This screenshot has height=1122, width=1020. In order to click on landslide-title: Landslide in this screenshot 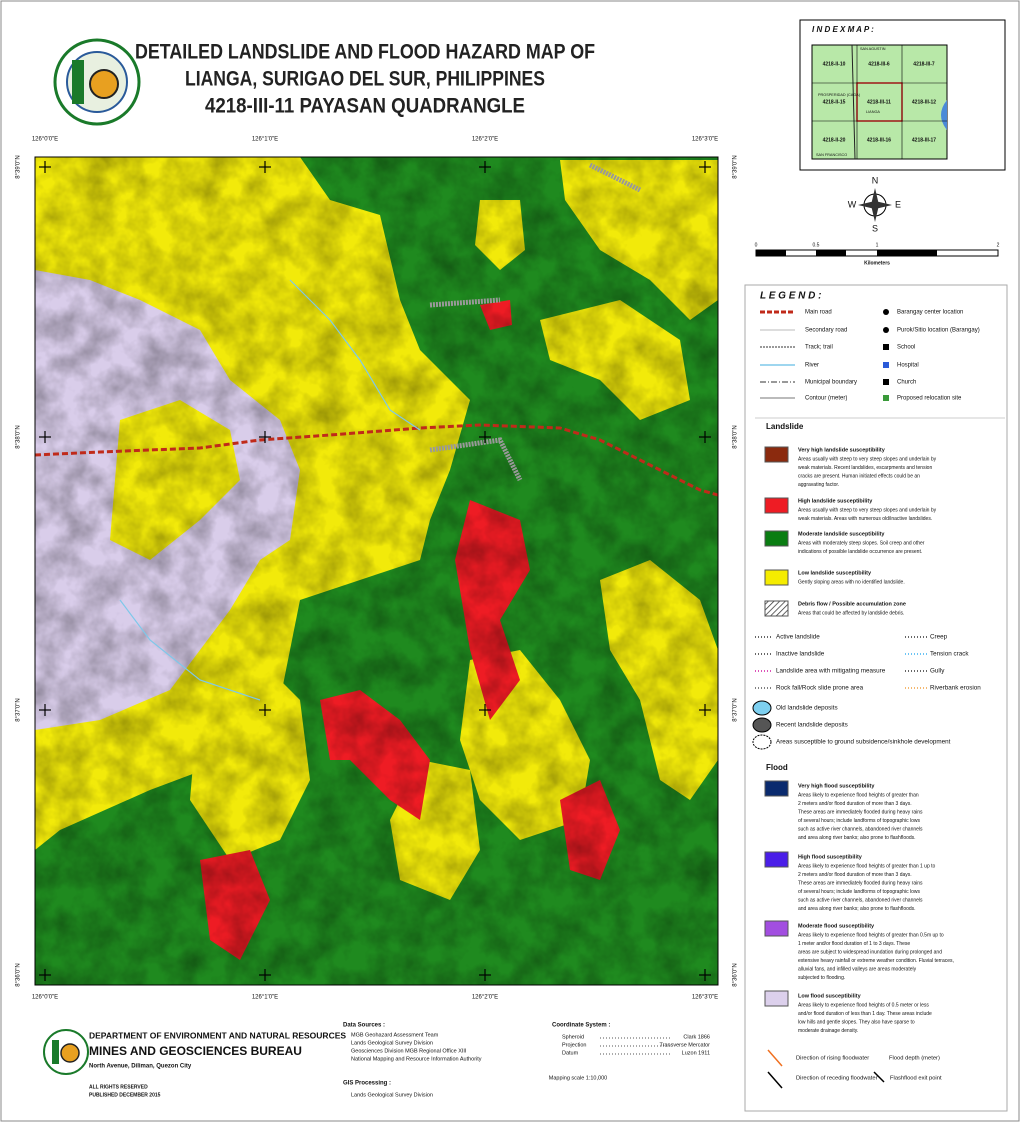, I will do `click(785, 426)`.